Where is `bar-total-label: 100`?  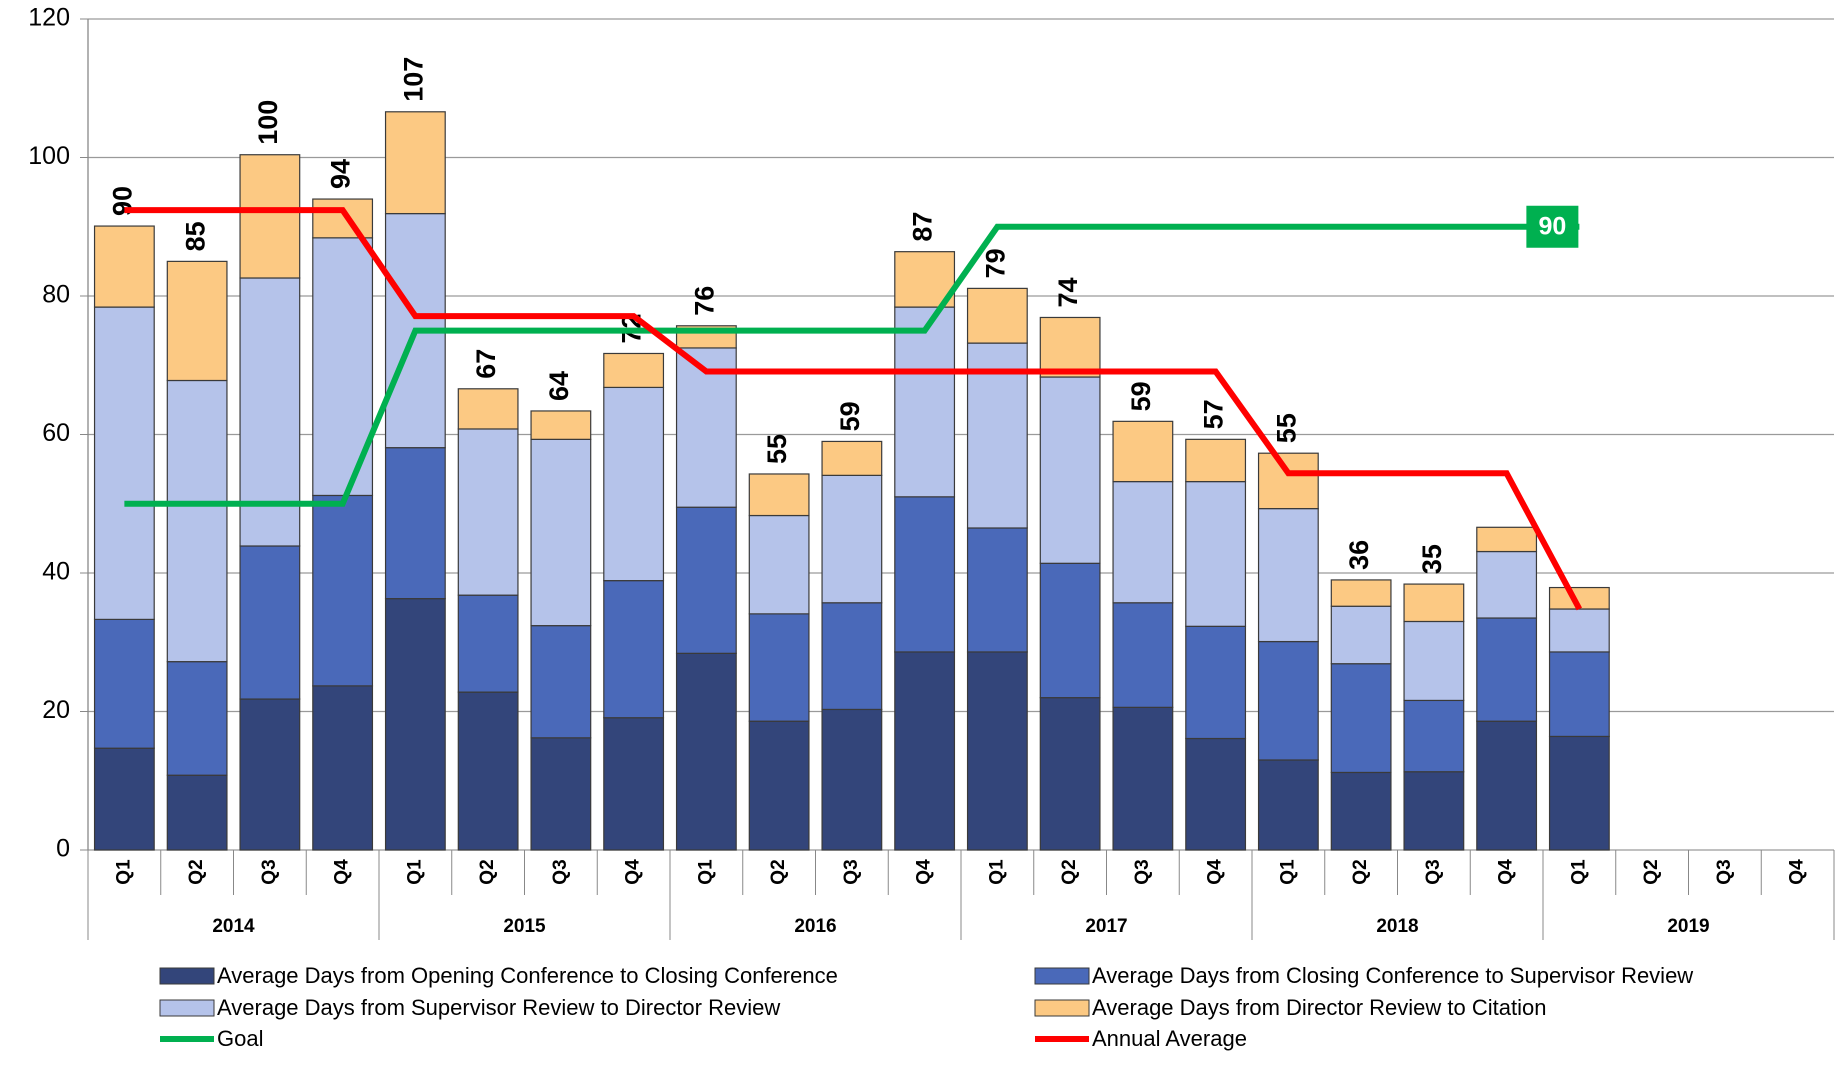
bar-total-label: 100 is located at coordinates (268, 122).